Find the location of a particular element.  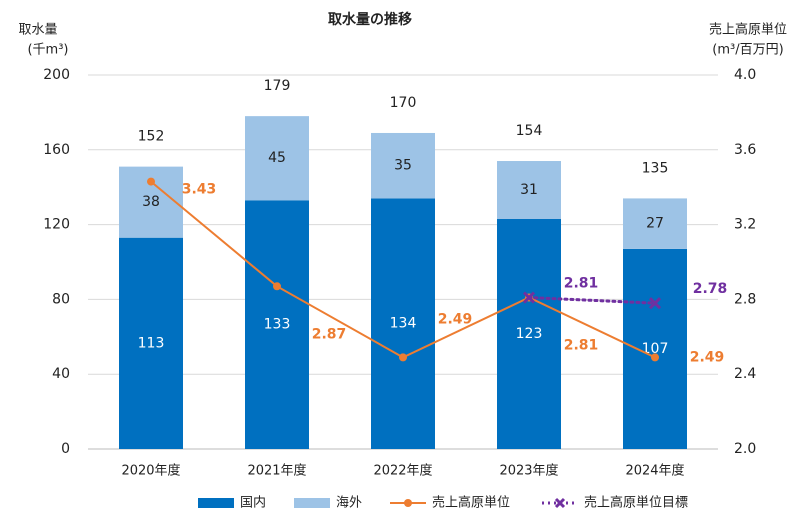

y2-tick-label: 4.0 is located at coordinates (745, 75).